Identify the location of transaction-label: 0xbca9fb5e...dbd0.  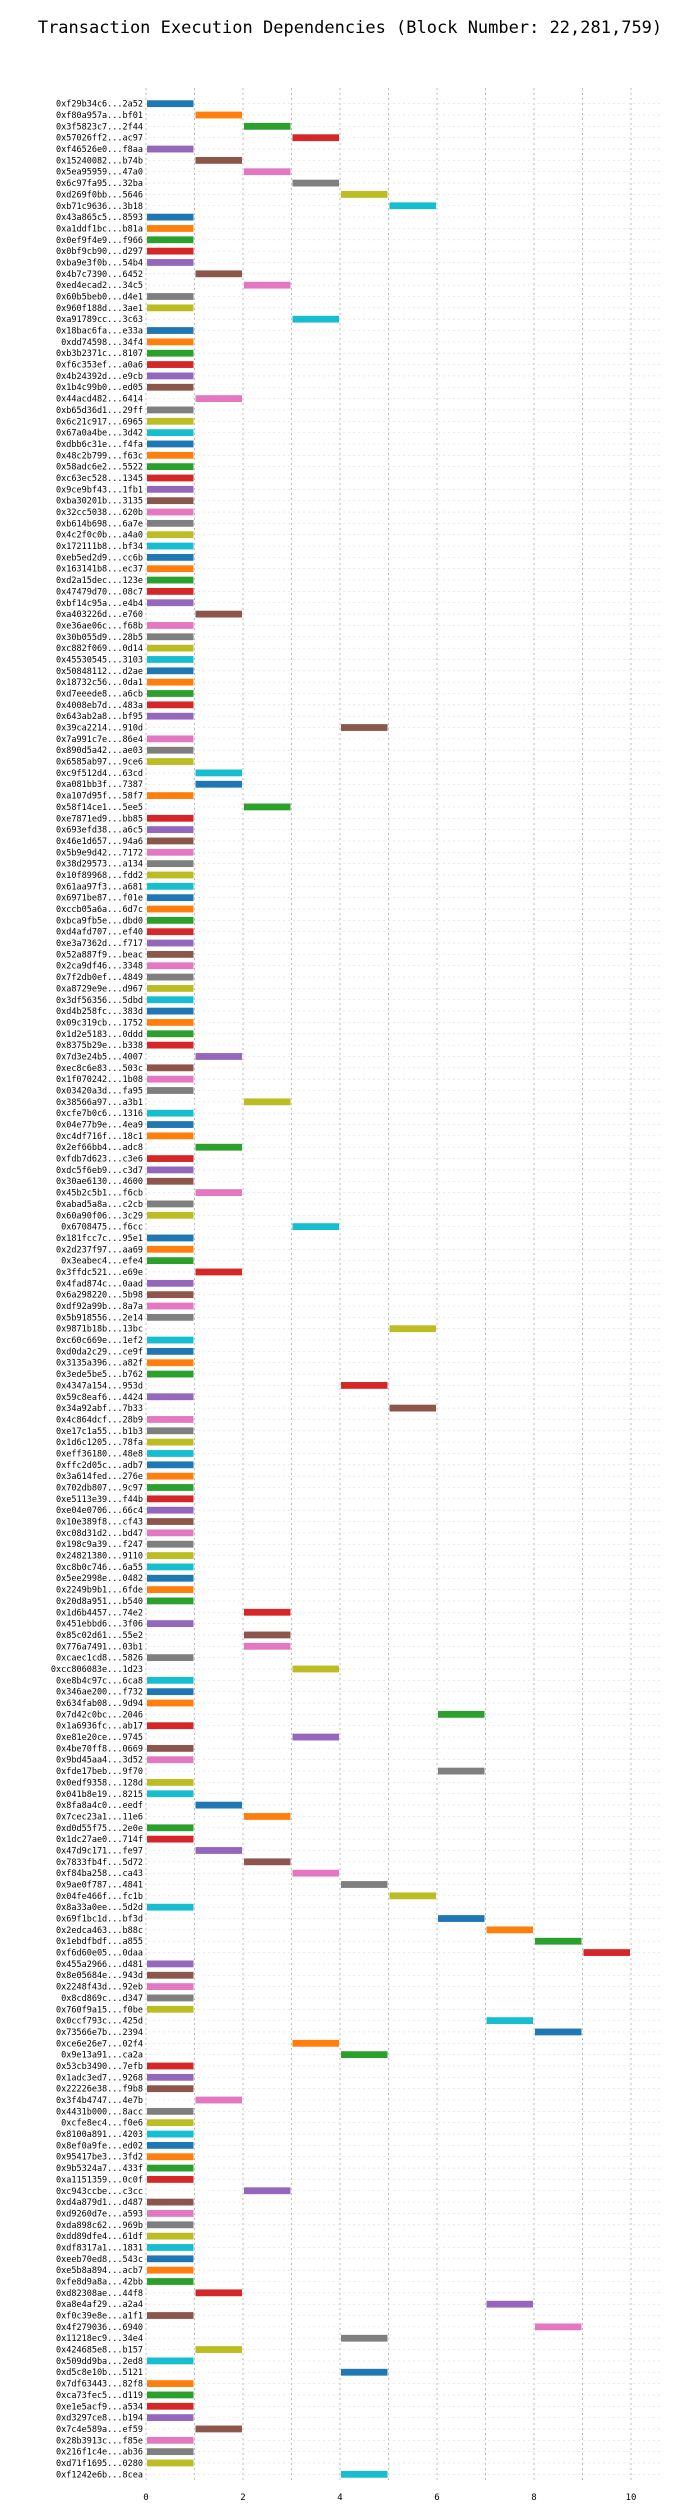
(99, 921).